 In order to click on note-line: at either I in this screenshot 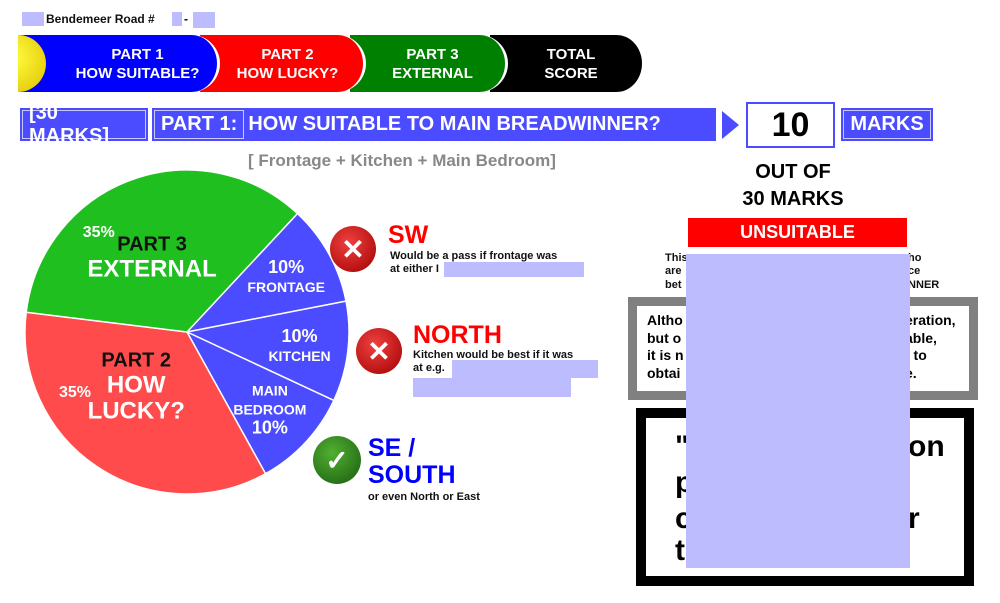, I will do `click(414, 269)`.